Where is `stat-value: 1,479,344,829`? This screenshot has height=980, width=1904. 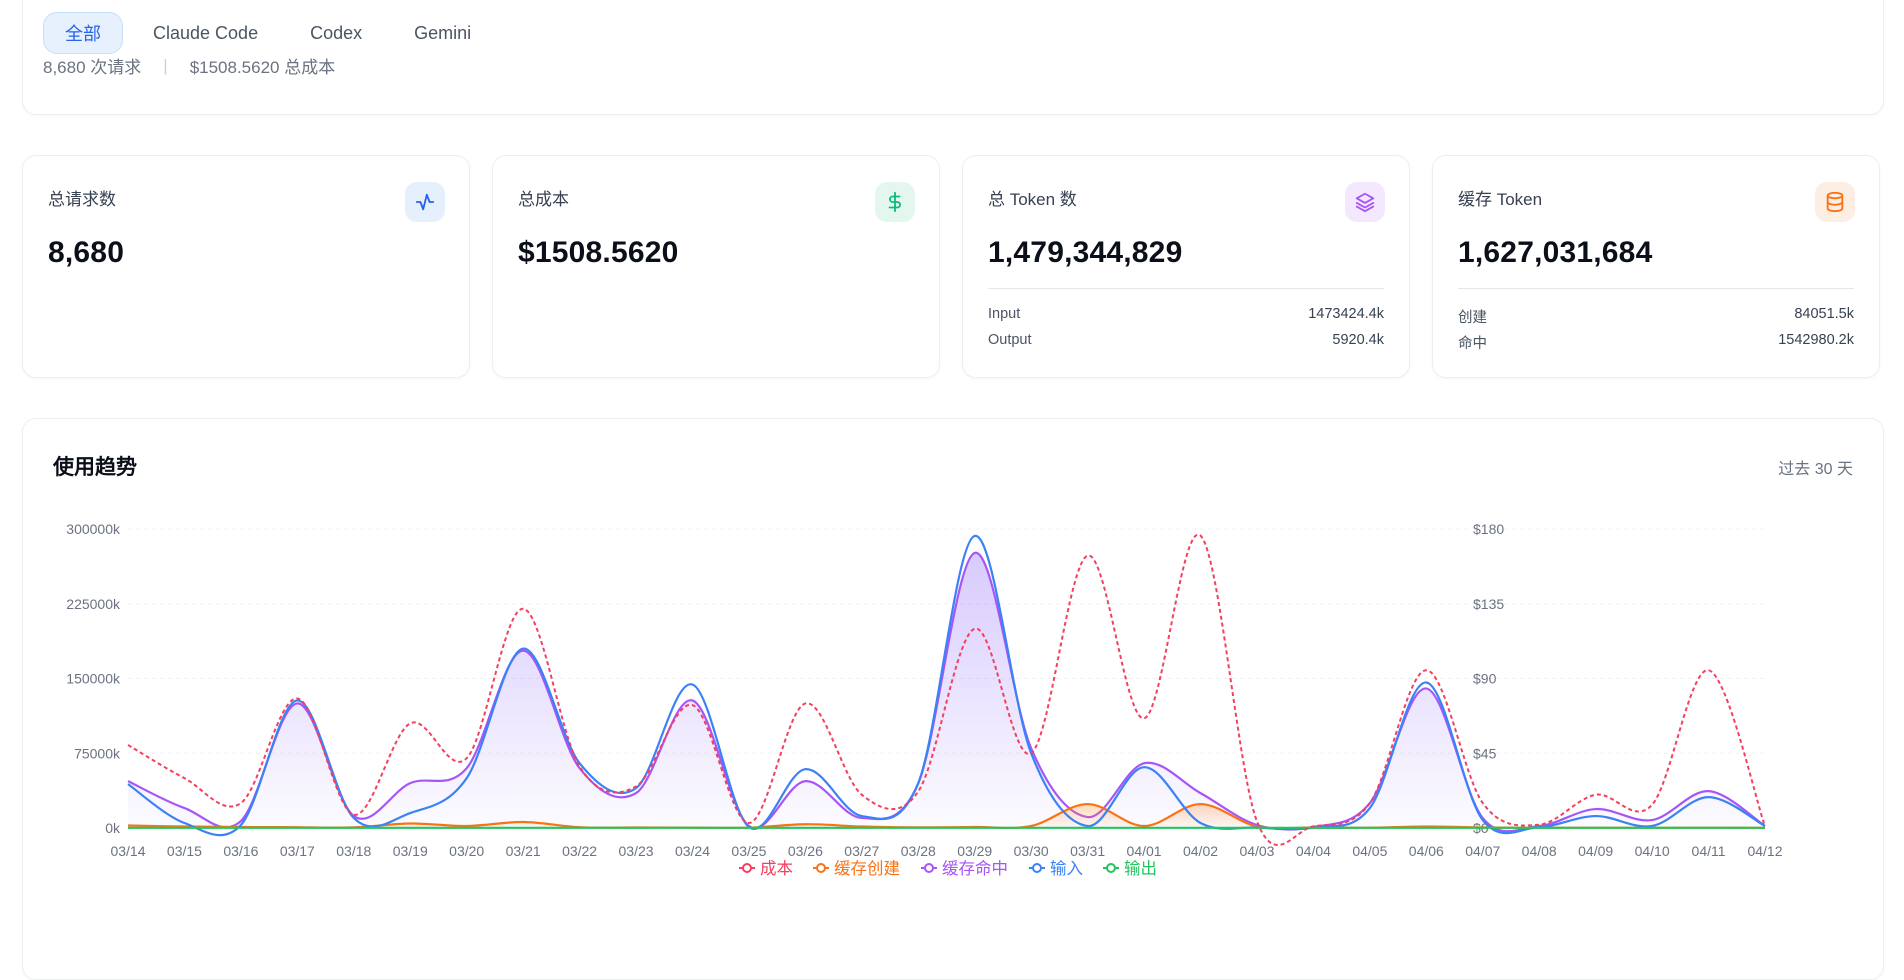
stat-value: 1,479,344,829 is located at coordinates (1085, 252).